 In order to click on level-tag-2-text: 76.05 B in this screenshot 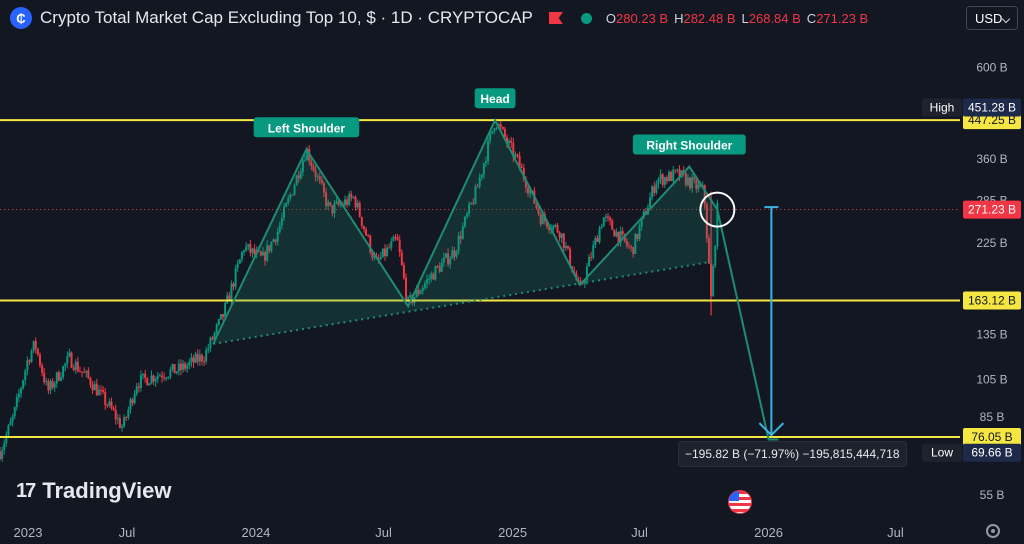, I will do `click(991, 437)`.